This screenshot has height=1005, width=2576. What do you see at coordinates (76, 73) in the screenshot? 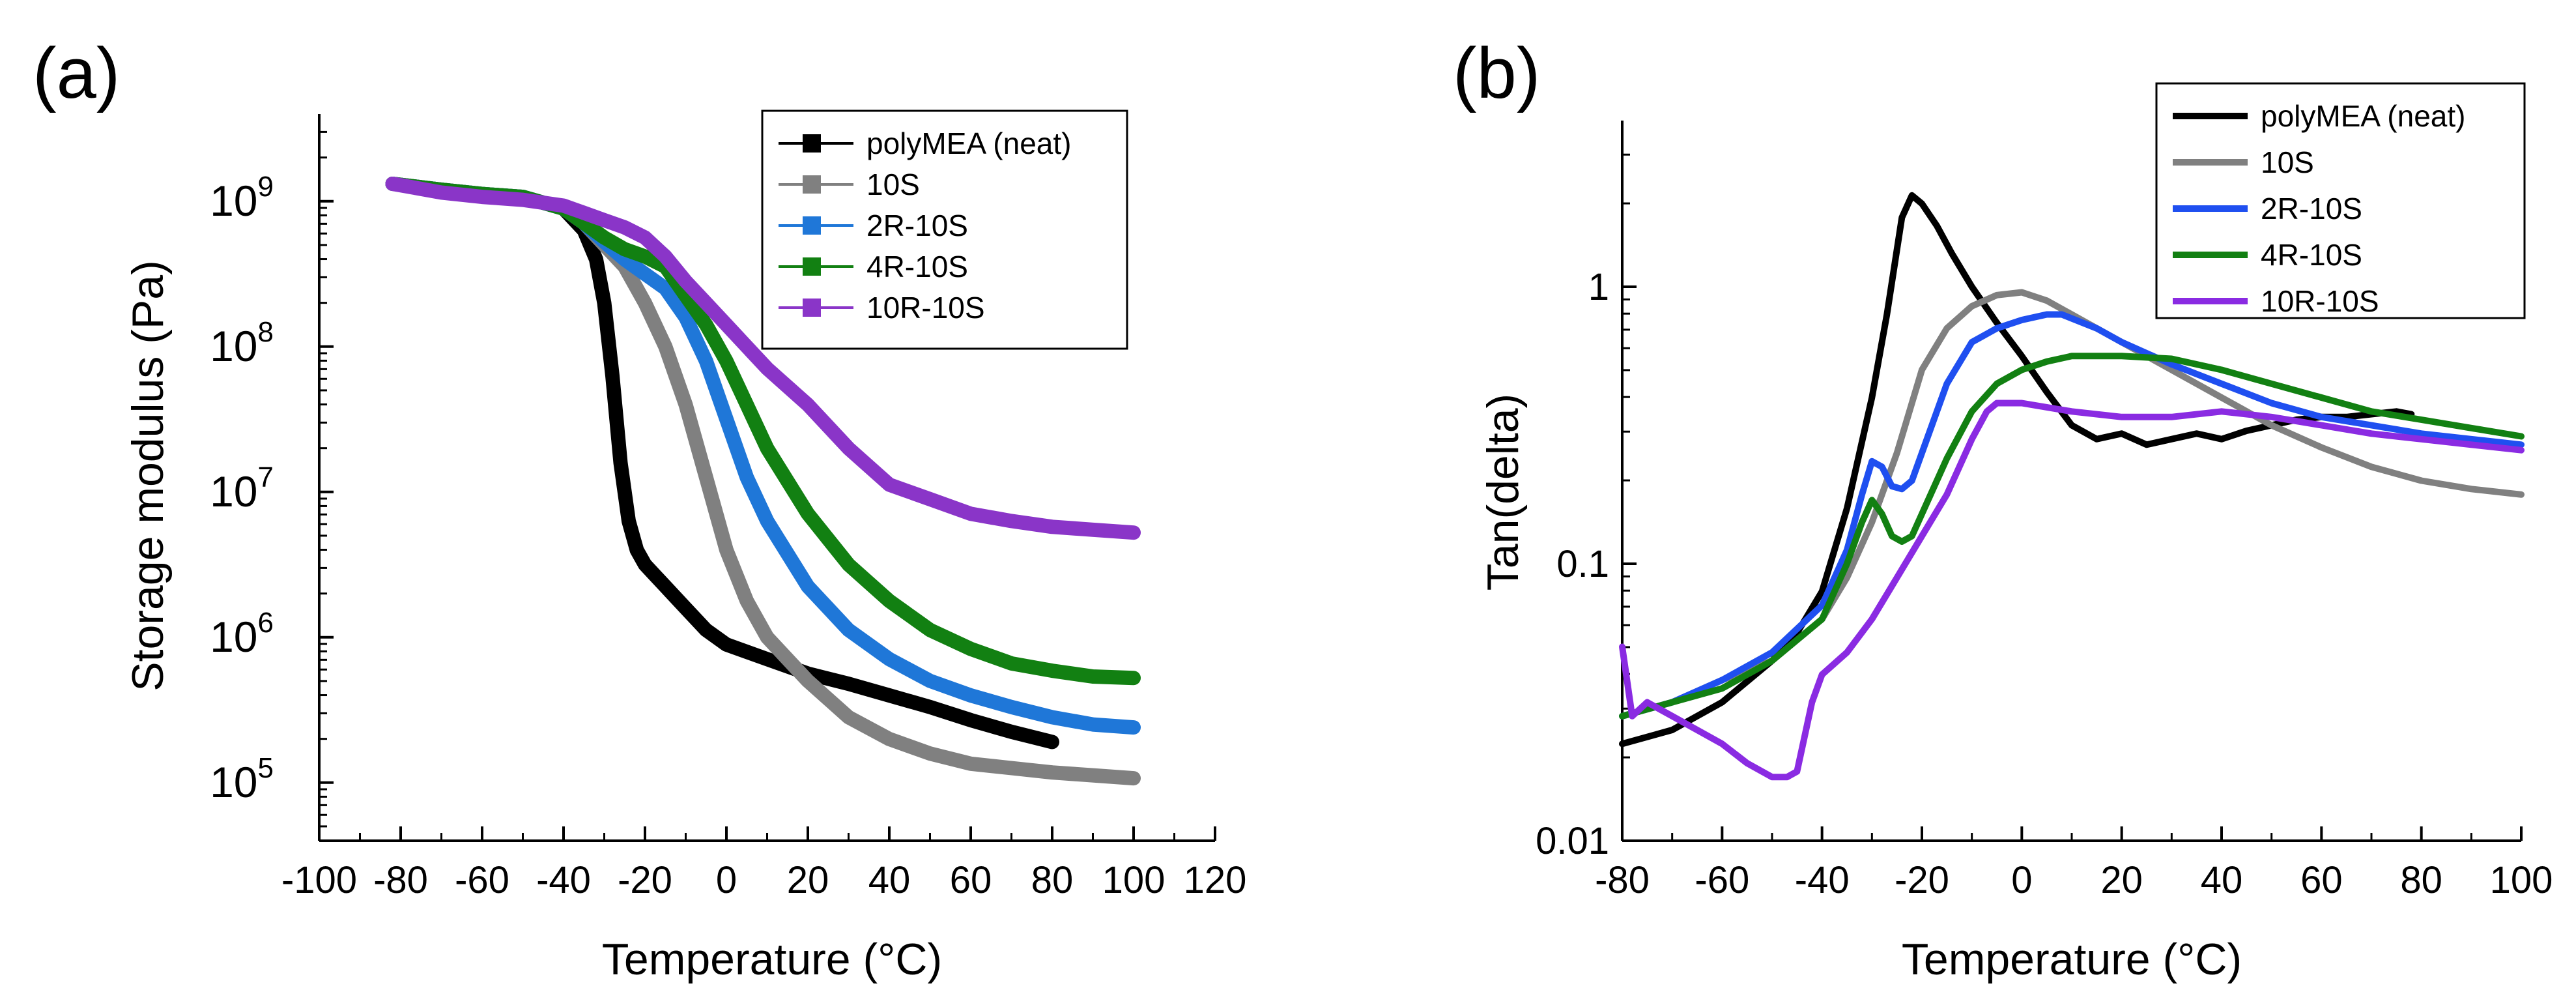
I see `panel-a-label: (a)` at bounding box center [76, 73].